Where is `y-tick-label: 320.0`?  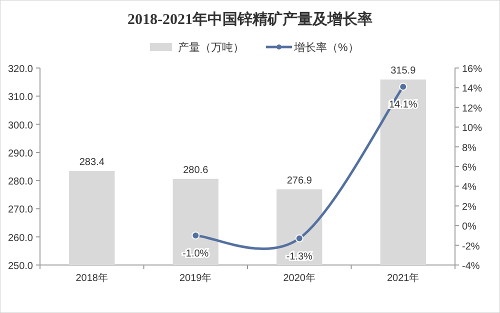
y-tick-label: 320.0 is located at coordinates (21, 69).